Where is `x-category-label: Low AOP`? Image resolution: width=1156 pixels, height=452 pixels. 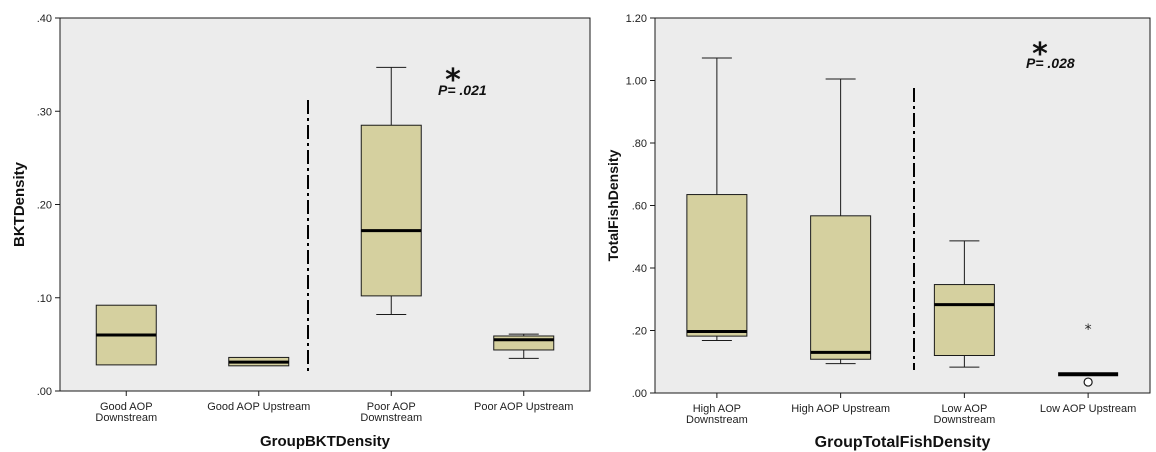 x-category-label: Low AOP is located at coordinates (964, 409).